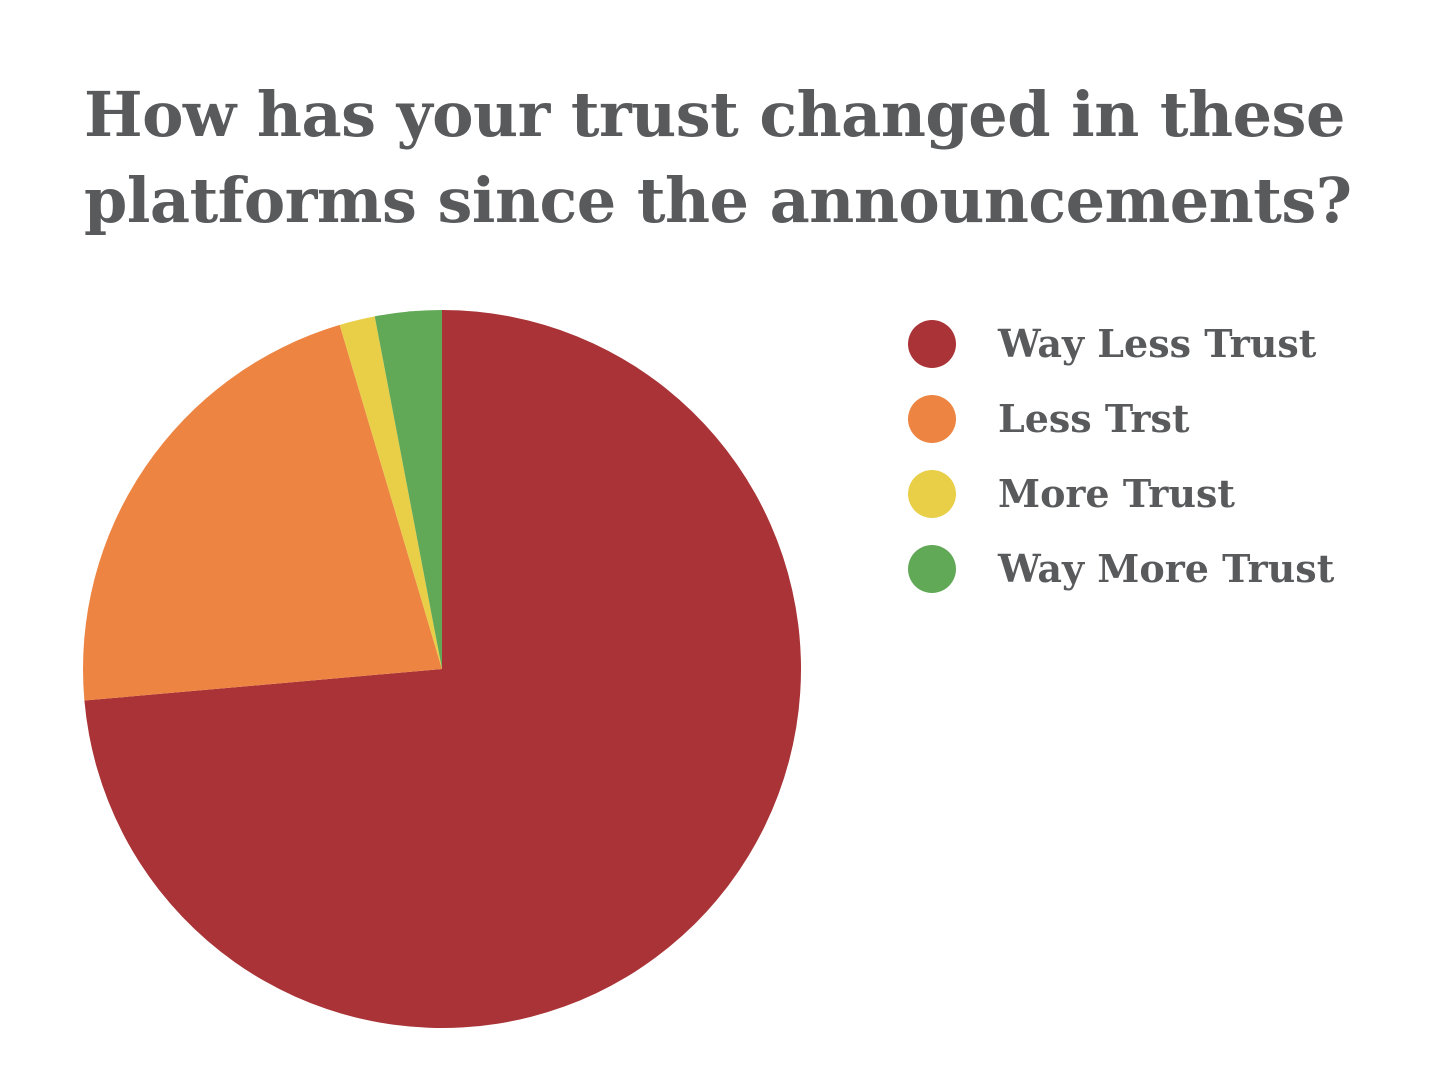 Image resolution: width=1456 pixels, height=1092 pixels. What do you see at coordinates (1166, 568) in the screenshot?
I see `legend-label: Way More Trust` at bounding box center [1166, 568].